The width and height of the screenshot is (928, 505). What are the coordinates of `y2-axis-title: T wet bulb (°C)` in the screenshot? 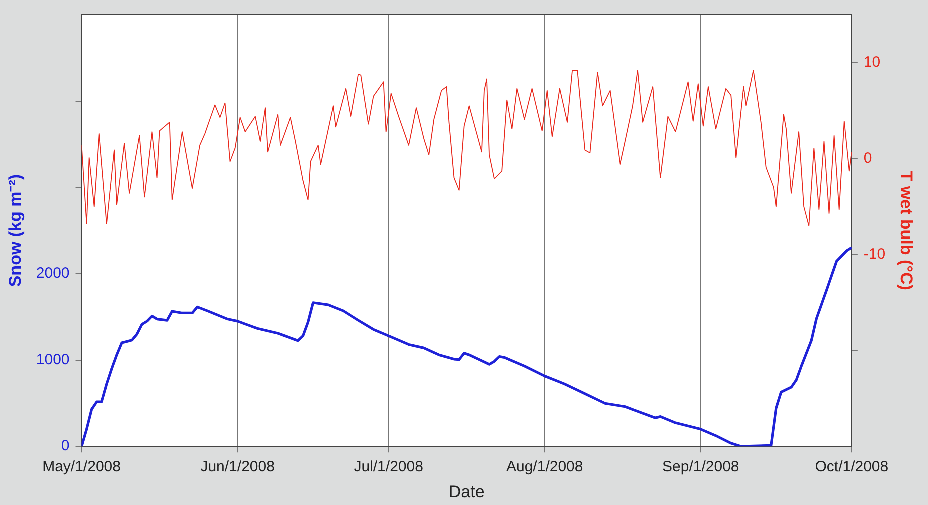 It's located at (906, 230).